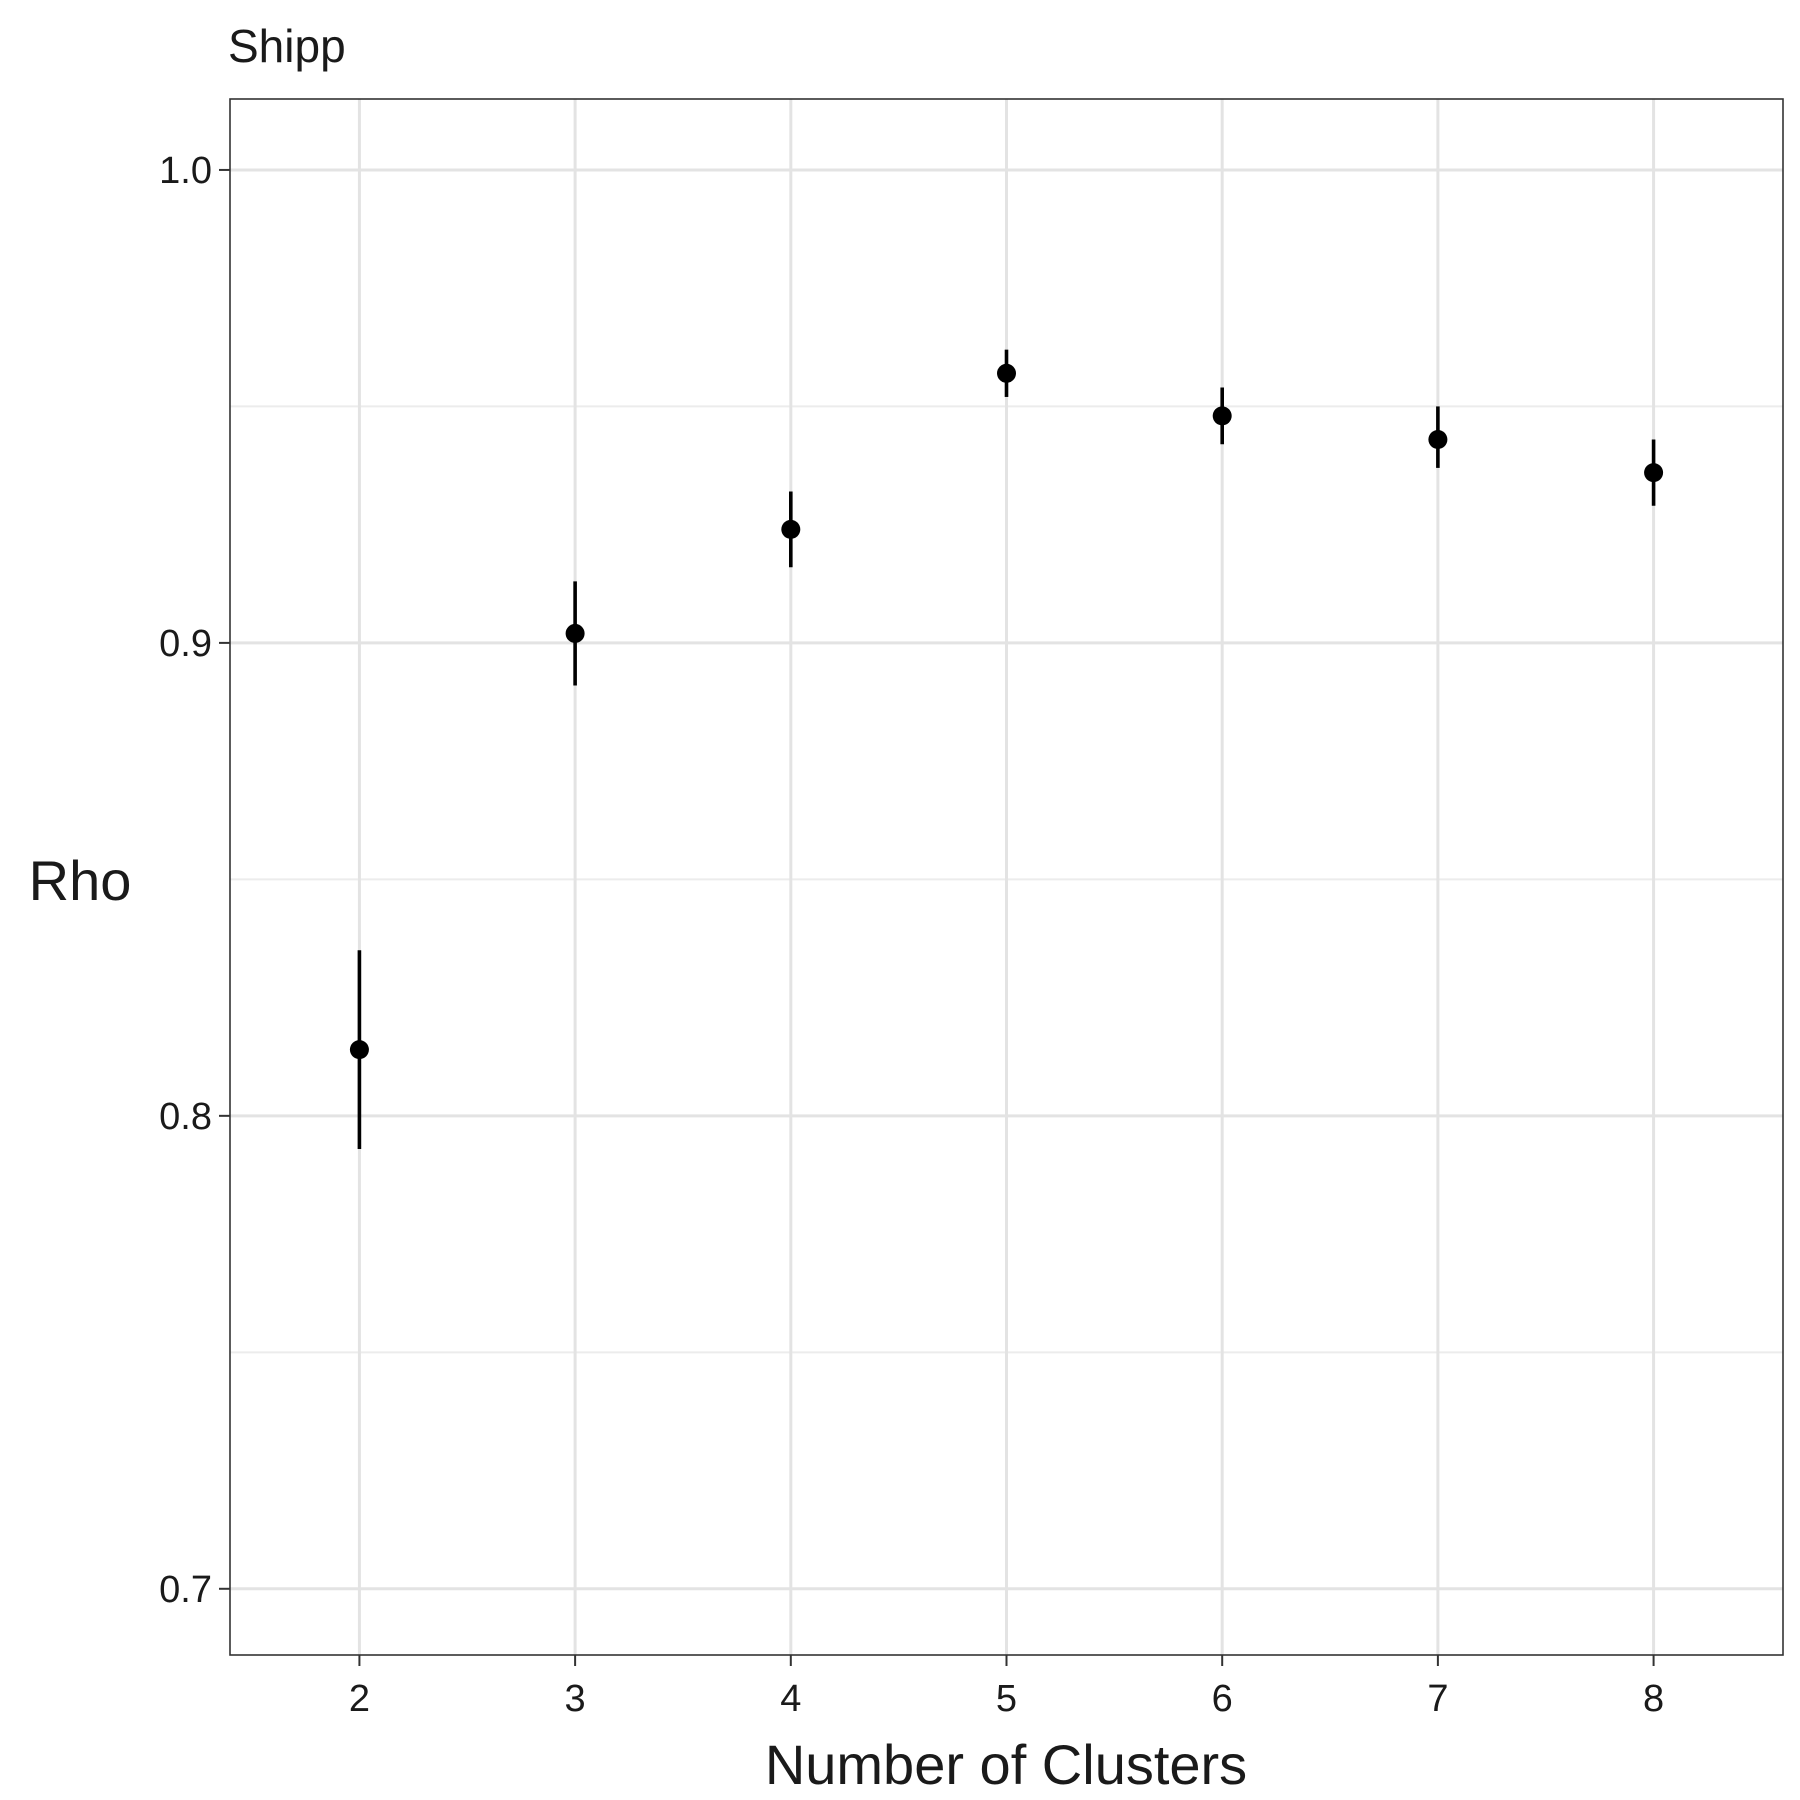 This screenshot has height=1800, width=1800. Describe the element at coordinates (80, 880) in the screenshot. I see `y-axis-title: Rho` at that location.